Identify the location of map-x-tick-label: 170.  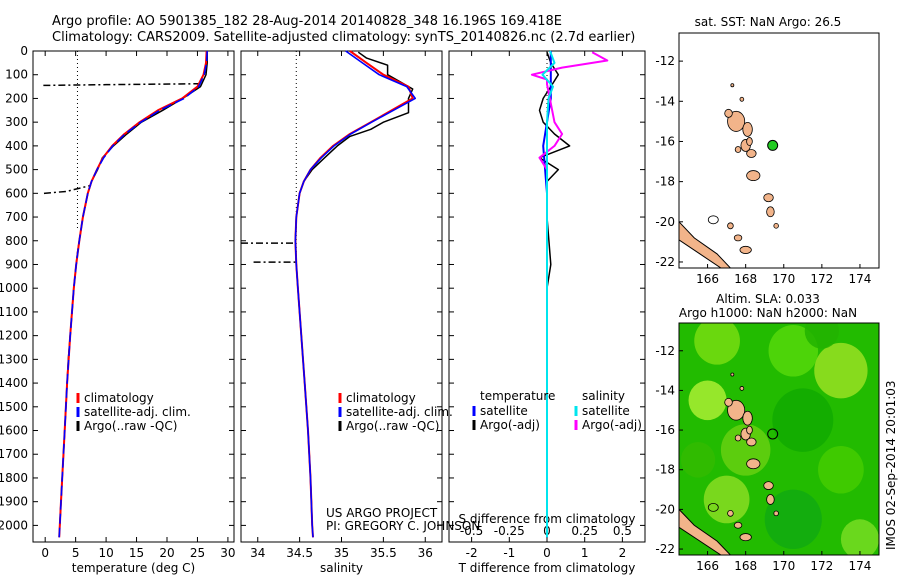
(783, 279).